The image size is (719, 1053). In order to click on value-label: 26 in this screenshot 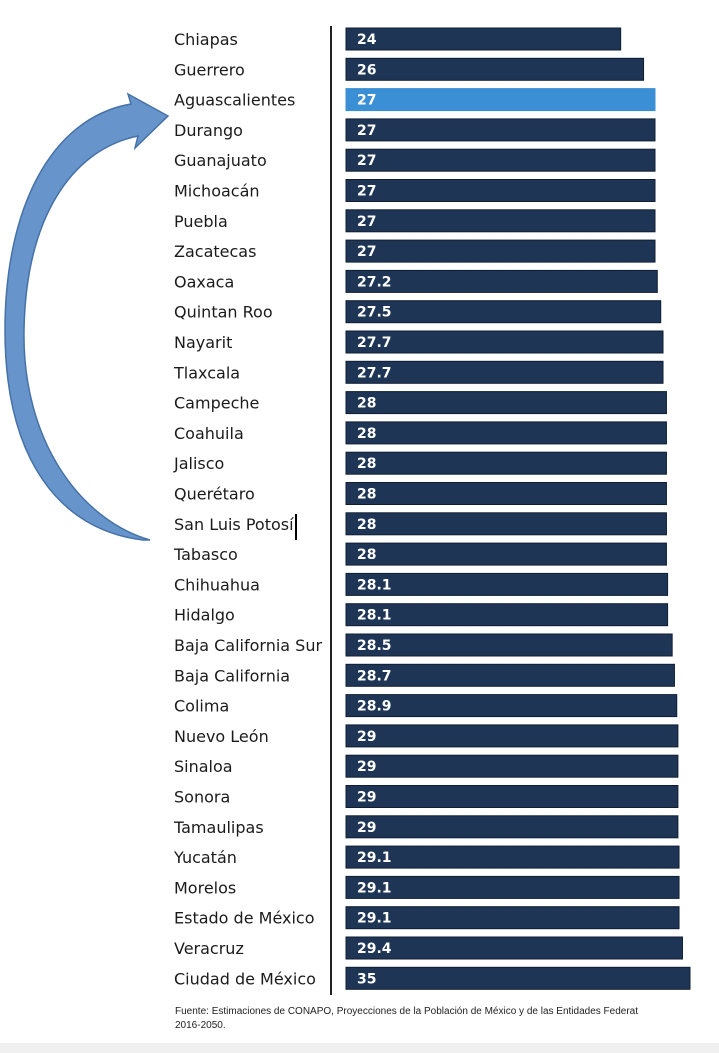, I will do `click(366, 70)`.